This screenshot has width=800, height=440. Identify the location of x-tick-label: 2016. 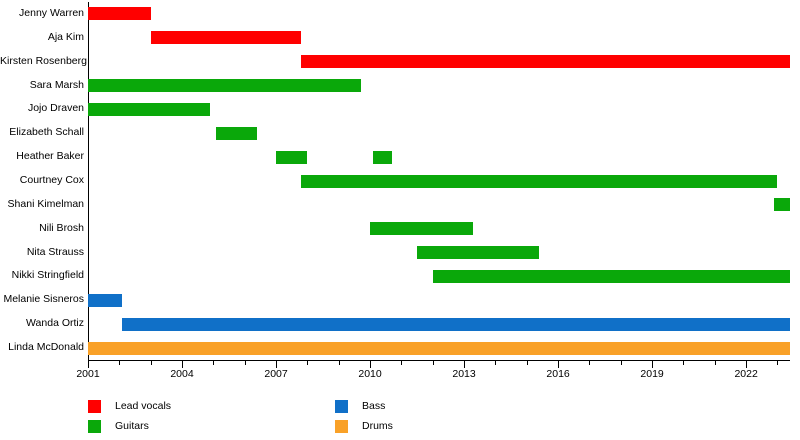
(558, 374).